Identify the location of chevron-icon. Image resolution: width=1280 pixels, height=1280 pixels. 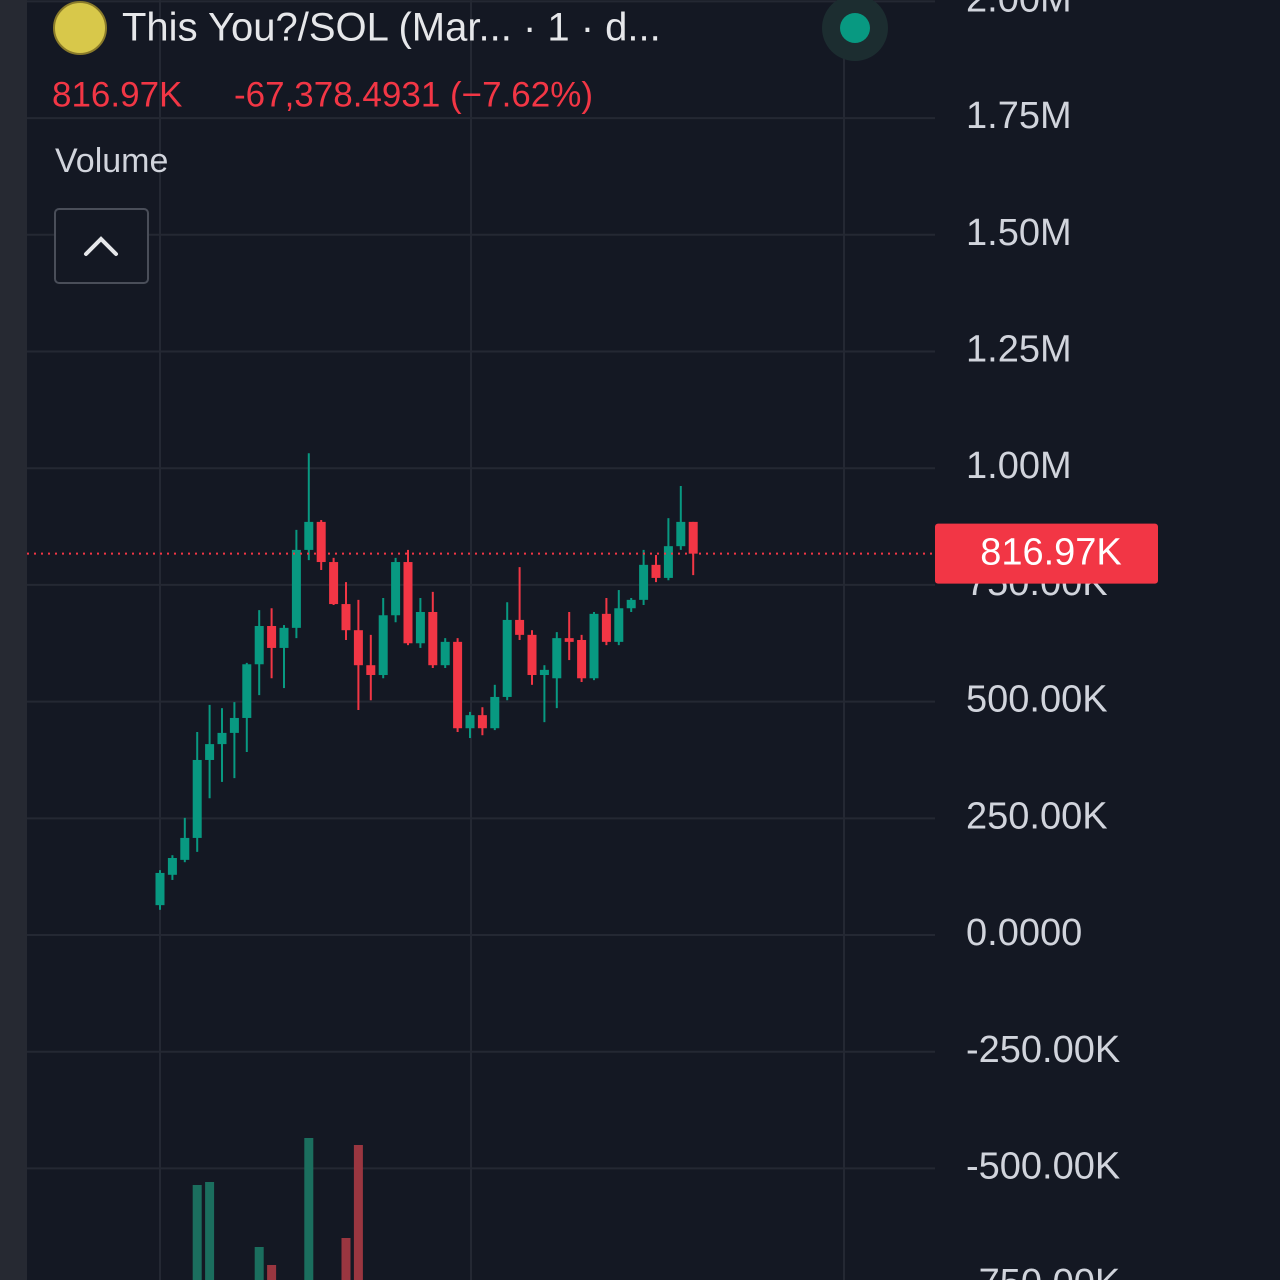
(101, 246).